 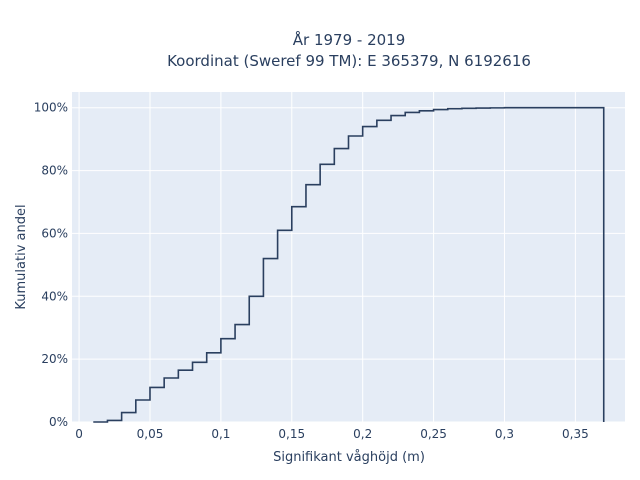 I want to click on x-tick-label: 0,15, so click(x=291, y=434).